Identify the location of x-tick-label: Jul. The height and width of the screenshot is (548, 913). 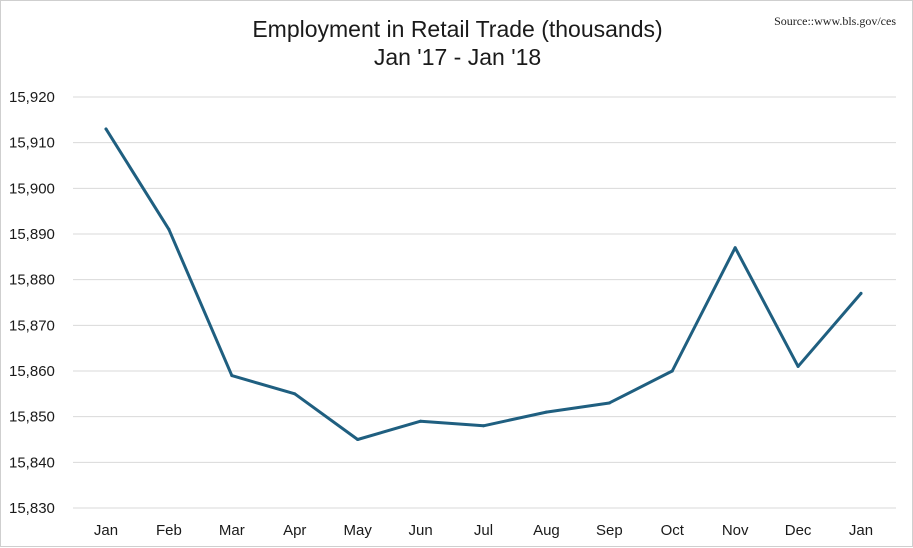
(483, 530).